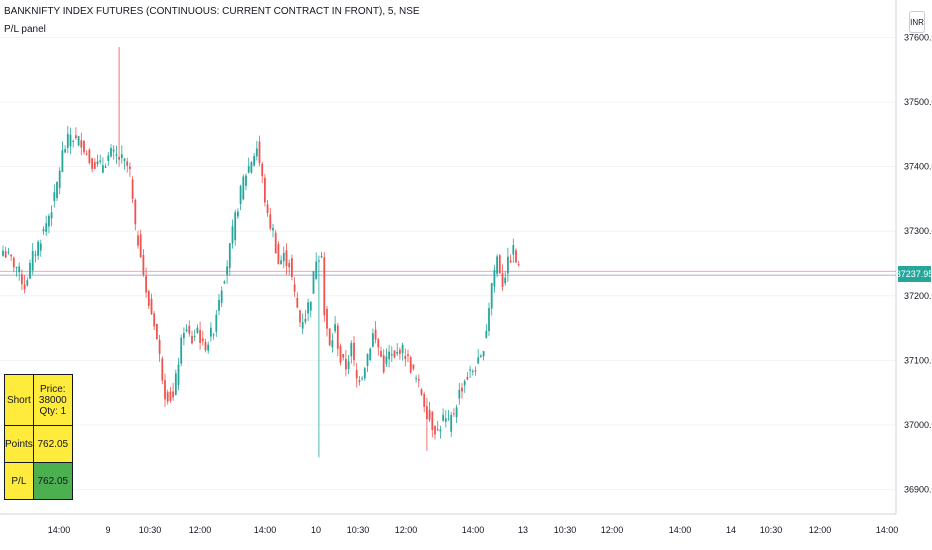 The image size is (932, 550). I want to click on pl-pl-value: 762.05, so click(52, 481).